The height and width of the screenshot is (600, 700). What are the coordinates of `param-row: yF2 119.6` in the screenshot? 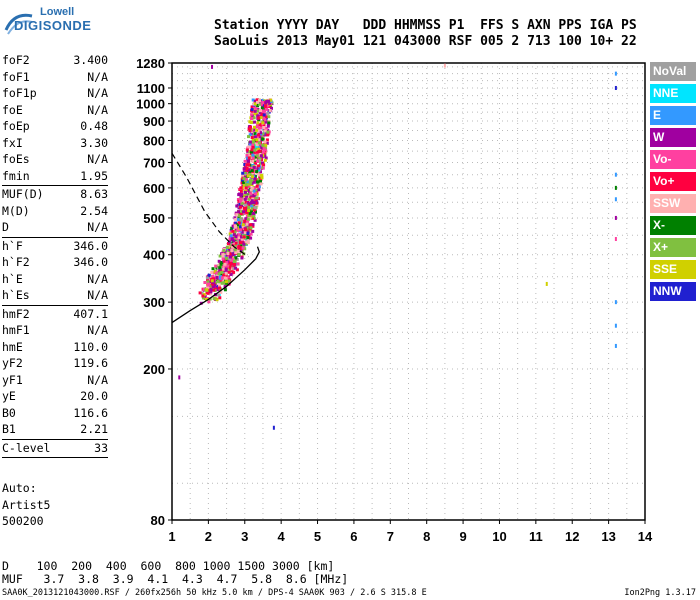 It's located at (55, 363).